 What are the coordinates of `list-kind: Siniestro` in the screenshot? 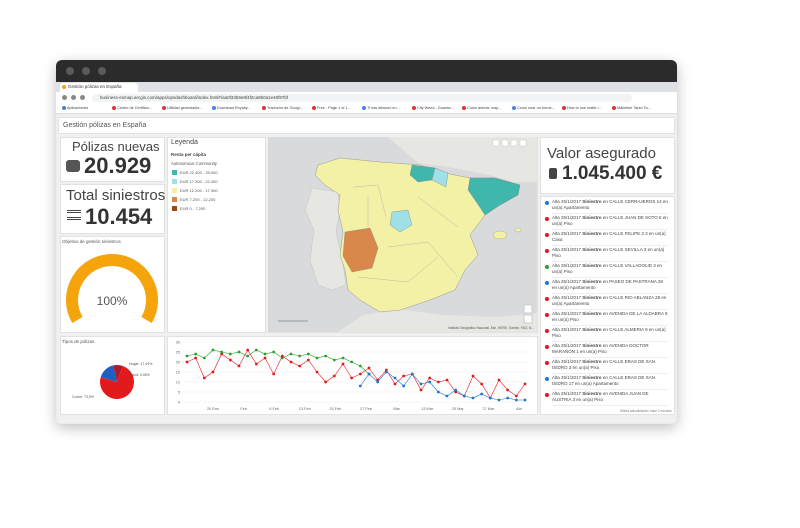 It's located at (592, 345).